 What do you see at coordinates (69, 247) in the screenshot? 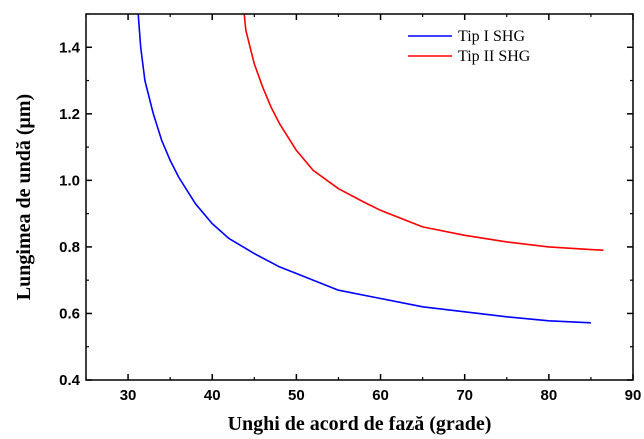
I see `y-tick-label: 0.8` at bounding box center [69, 247].